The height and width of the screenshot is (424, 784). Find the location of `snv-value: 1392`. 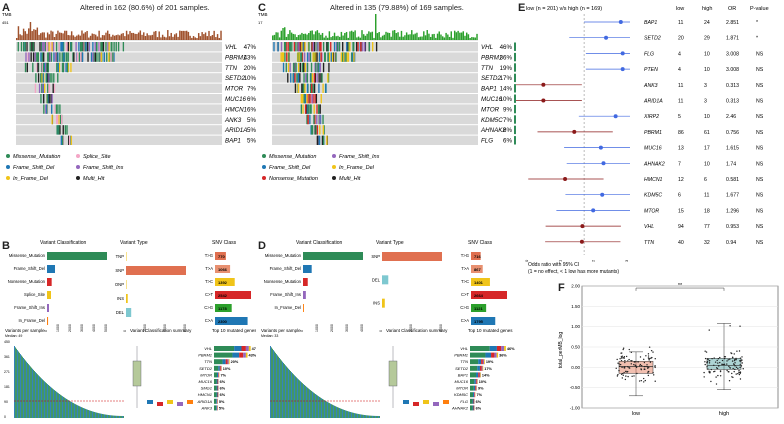

snv-value: 1392 is located at coordinates (223, 282).